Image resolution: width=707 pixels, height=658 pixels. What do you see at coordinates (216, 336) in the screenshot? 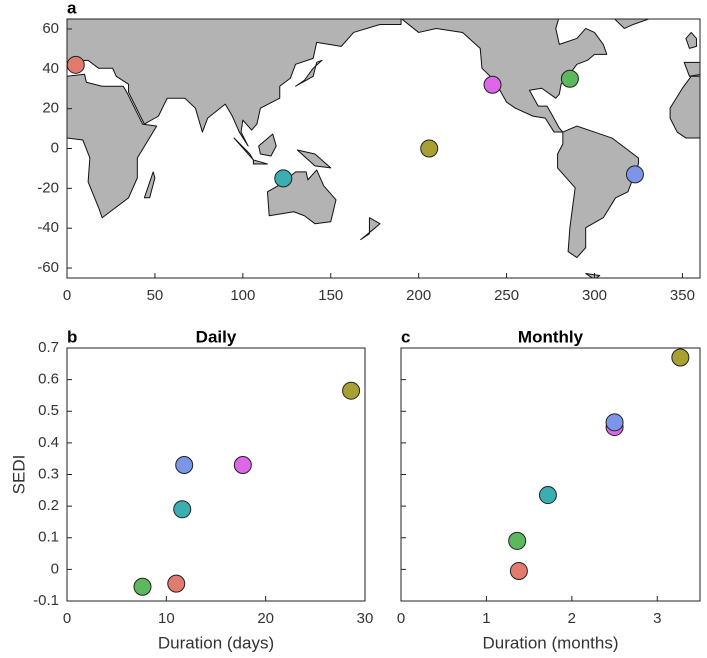
I see `panel-title: Daily` at bounding box center [216, 336].